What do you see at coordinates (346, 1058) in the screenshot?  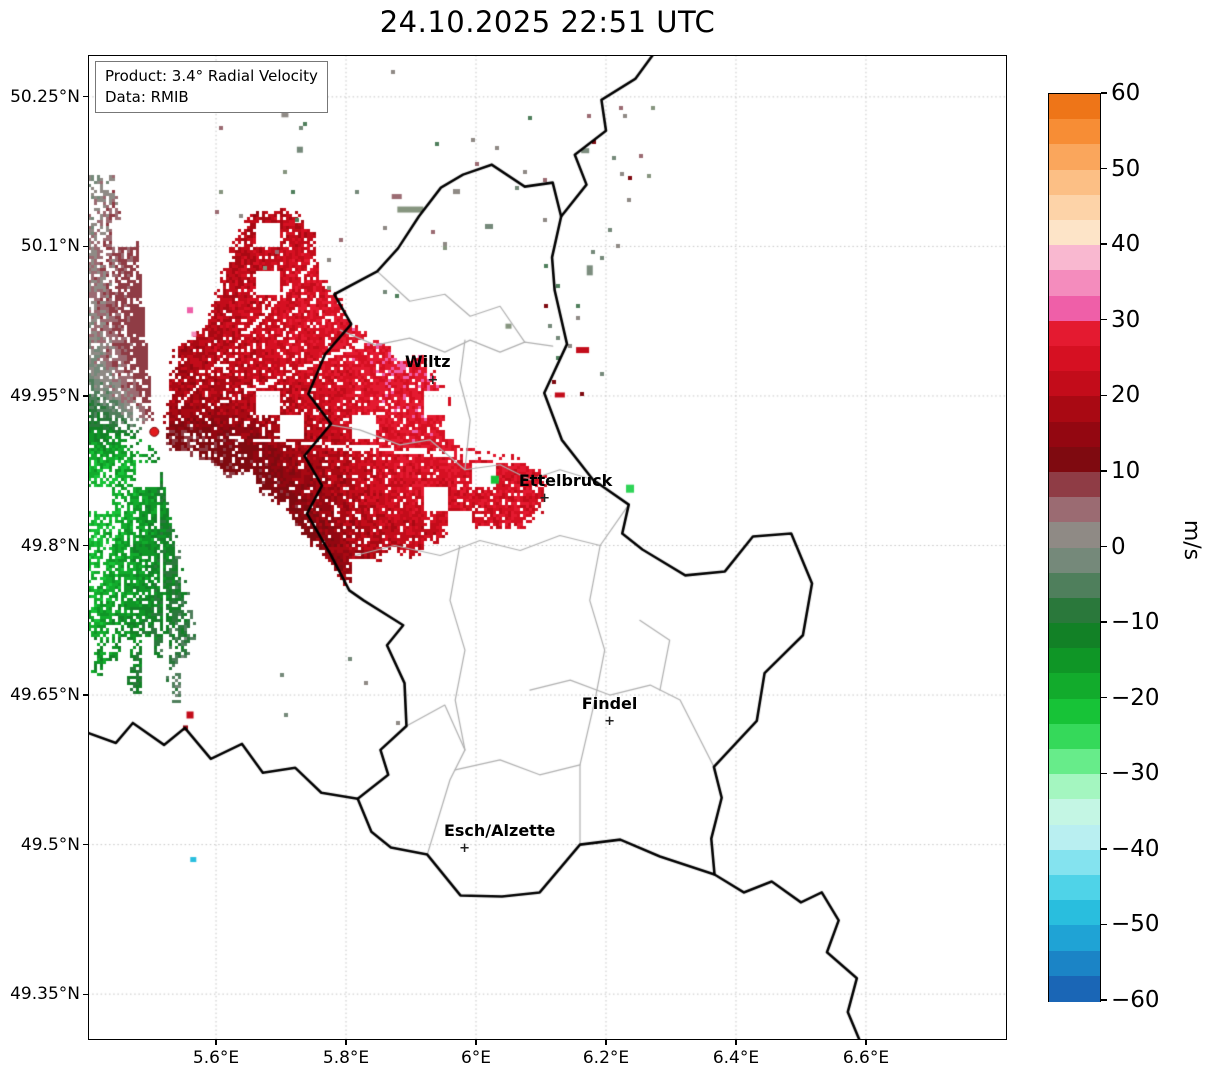 I see `lon-tick-label: 5.8°E` at bounding box center [346, 1058].